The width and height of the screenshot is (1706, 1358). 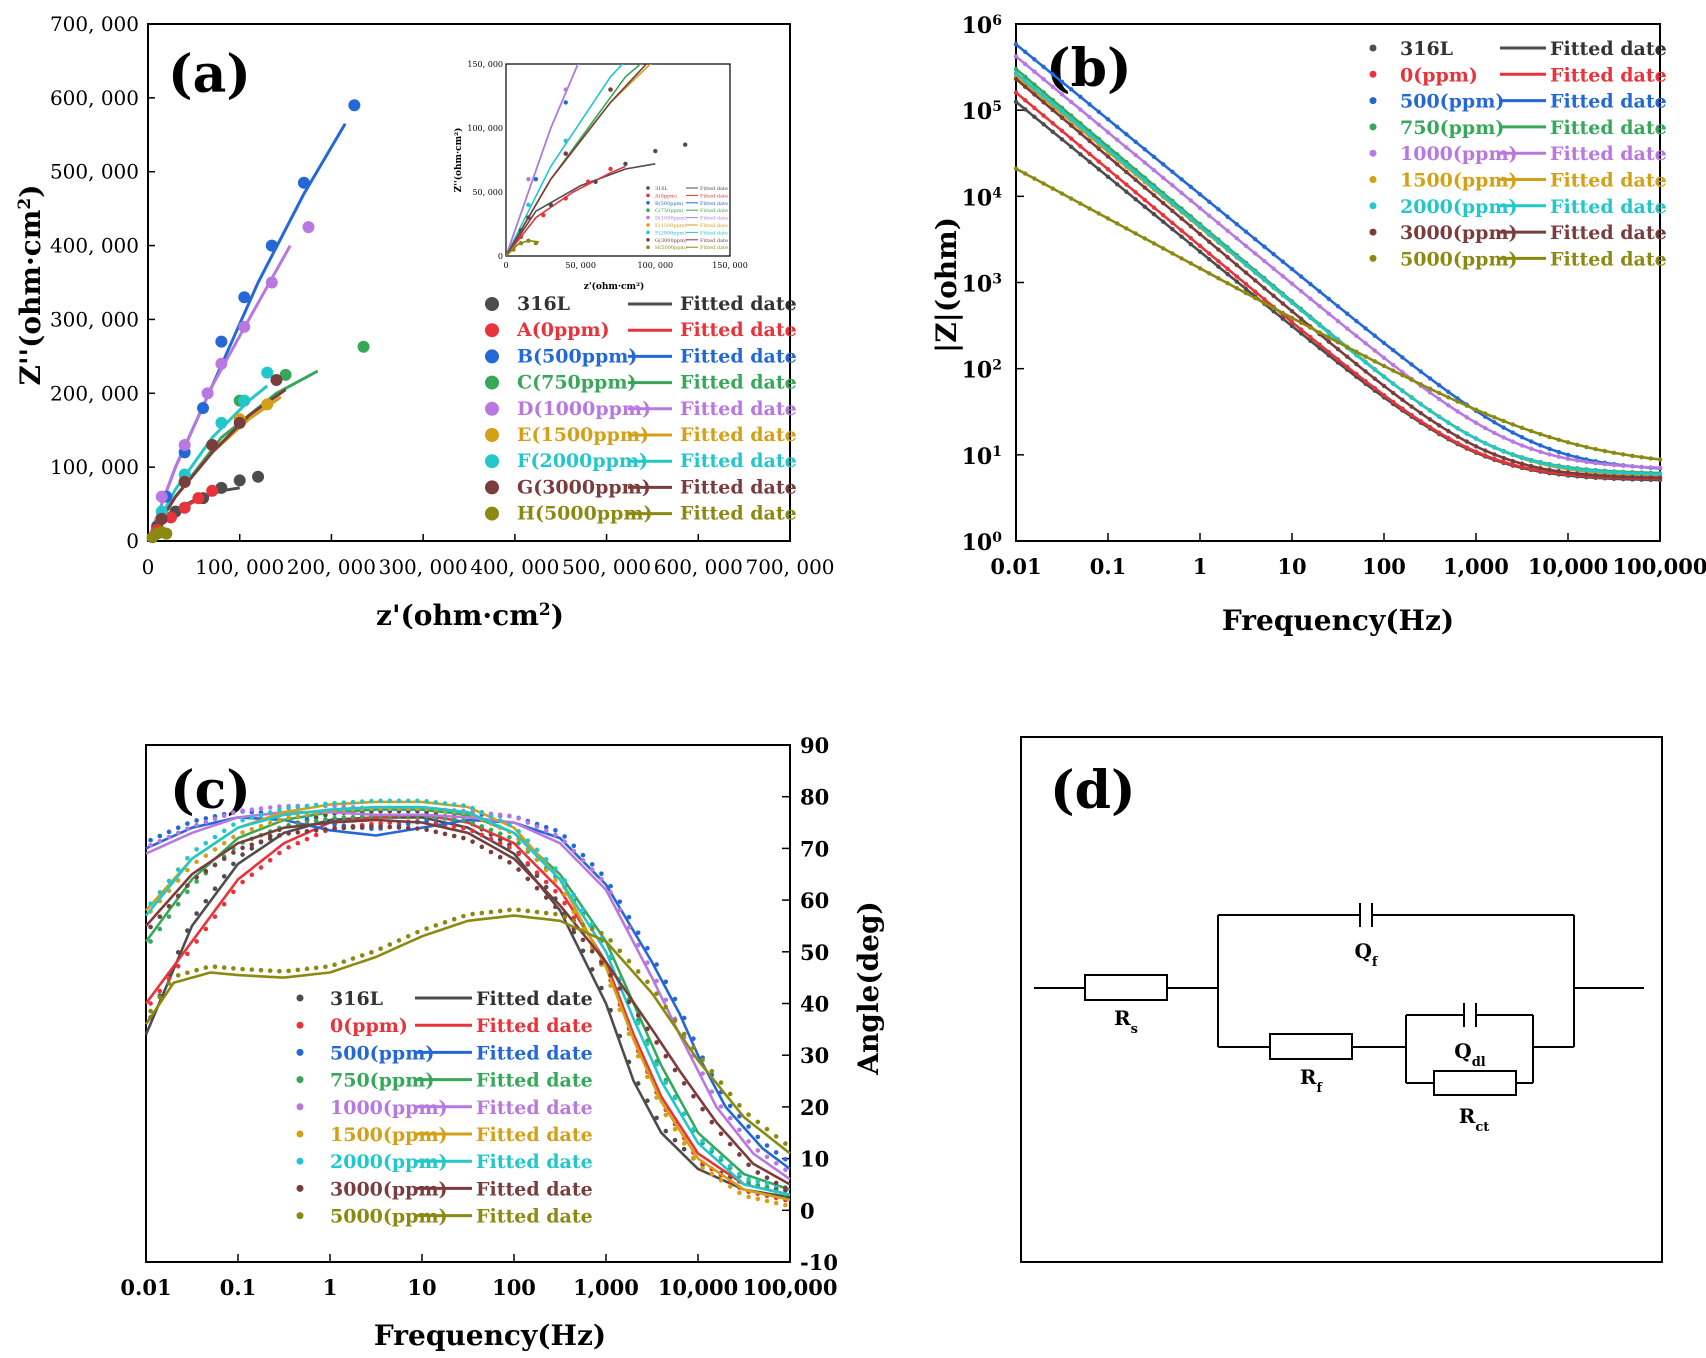 I want to click on legend-label: 5000(ppm), so click(x=389, y=1217).